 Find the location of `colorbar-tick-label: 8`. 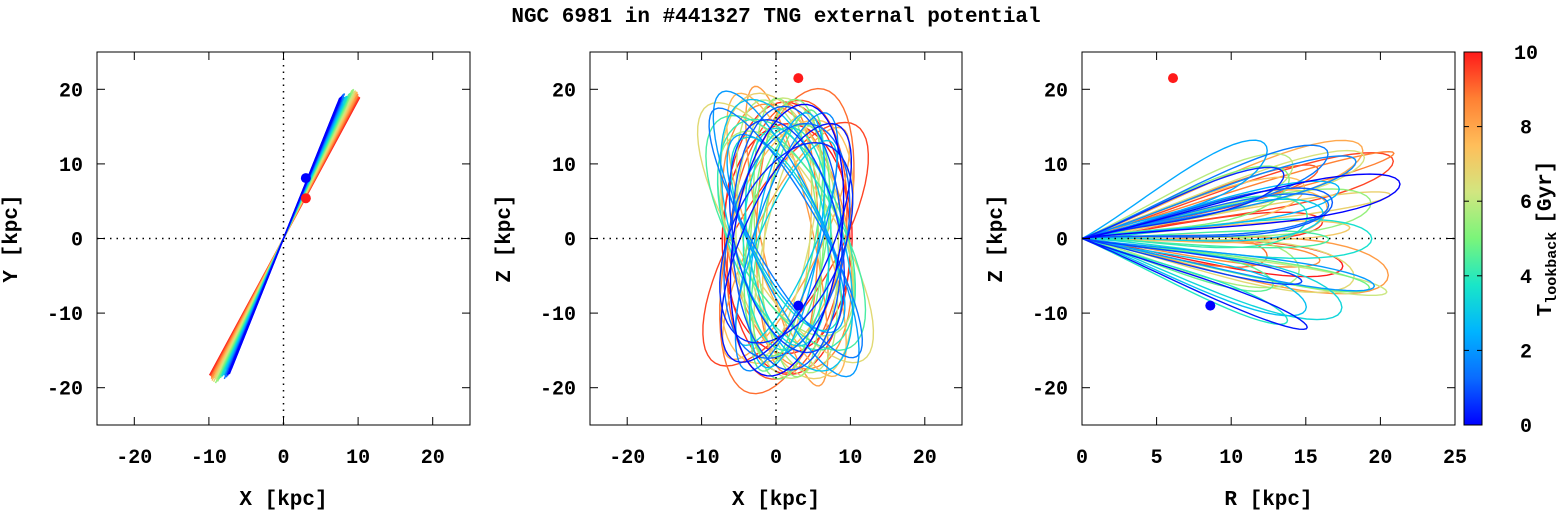

colorbar-tick-label: 8 is located at coordinates (1526, 129).